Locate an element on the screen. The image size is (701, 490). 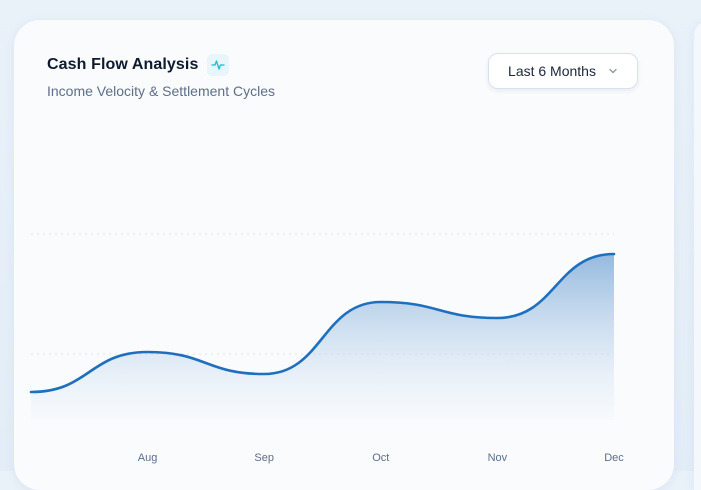
activity-icon is located at coordinates (218, 65).